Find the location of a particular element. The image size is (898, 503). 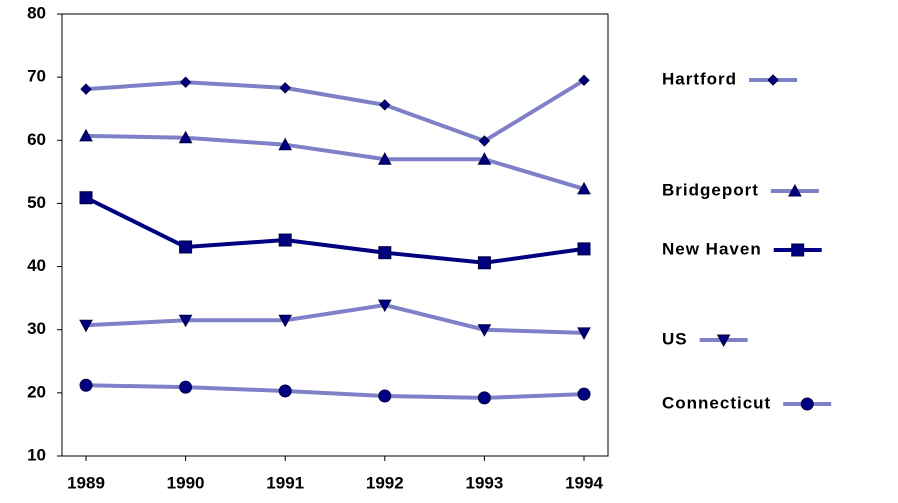

legend-label: Bridgeport is located at coordinates (710, 189).